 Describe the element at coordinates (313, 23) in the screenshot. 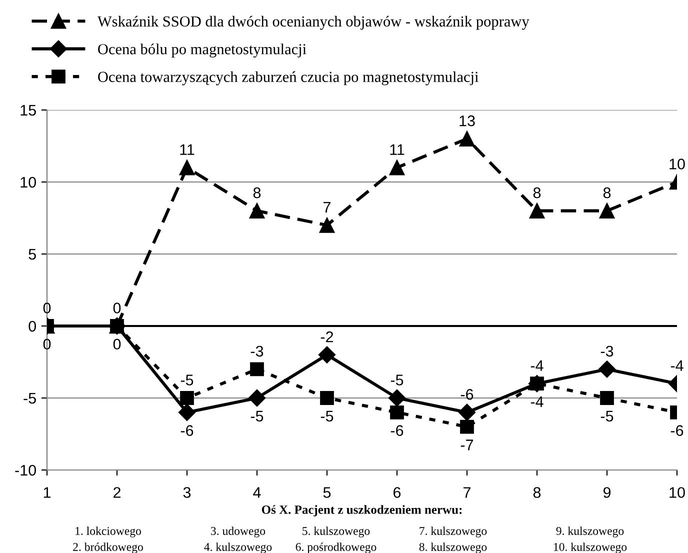

I see `legend-label: Wskaźnik SSOD dla dwóch ocenianych objawów - wskaźnik poprawy` at that location.